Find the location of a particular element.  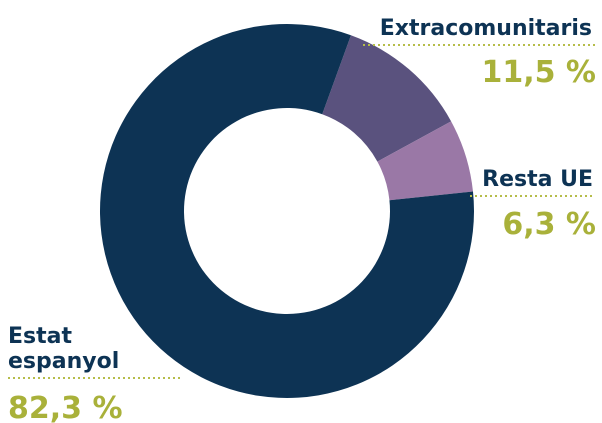

slice-extracomunitaris is located at coordinates (387, 98).